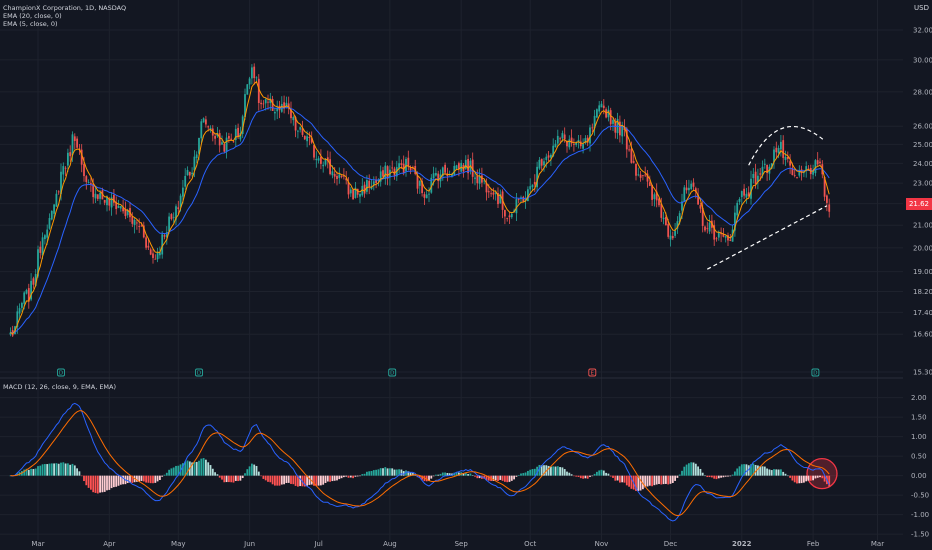 Image resolution: width=932 pixels, height=550 pixels. Describe the element at coordinates (920, 535) in the screenshot. I see `macd-tick-label: -1.50` at that location.